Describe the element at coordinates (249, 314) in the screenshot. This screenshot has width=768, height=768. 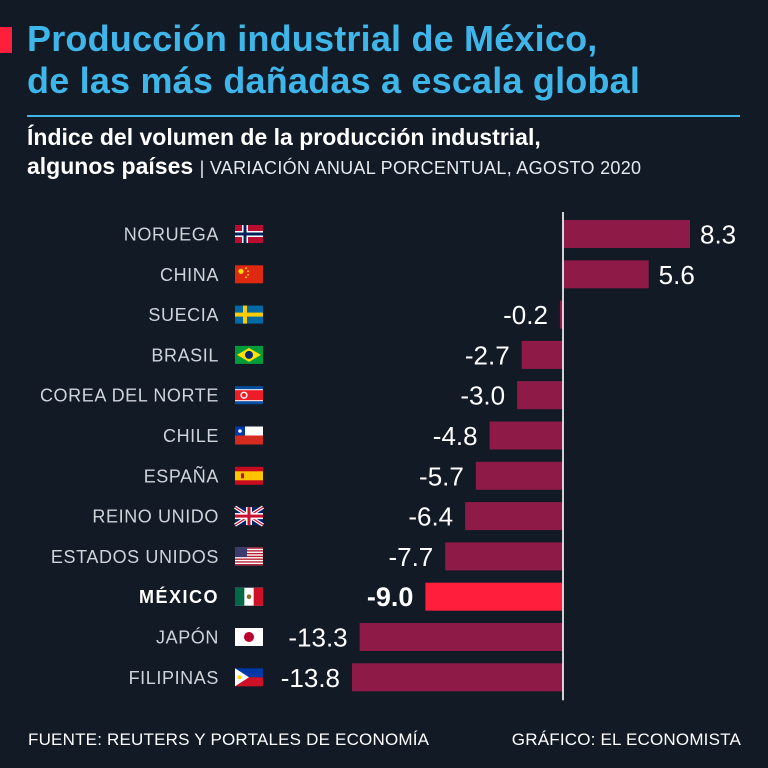
I see `sweden-flag-icon` at that location.